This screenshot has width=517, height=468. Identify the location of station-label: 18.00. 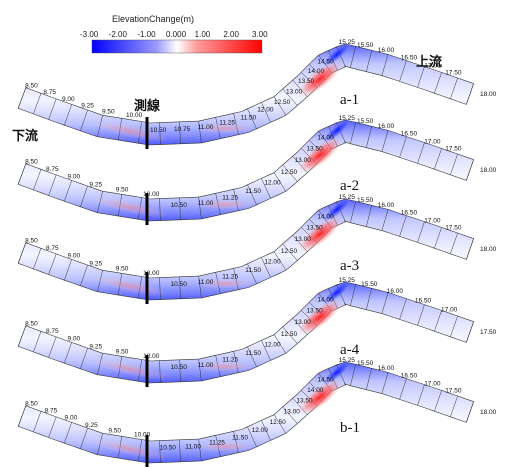
(488, 170).